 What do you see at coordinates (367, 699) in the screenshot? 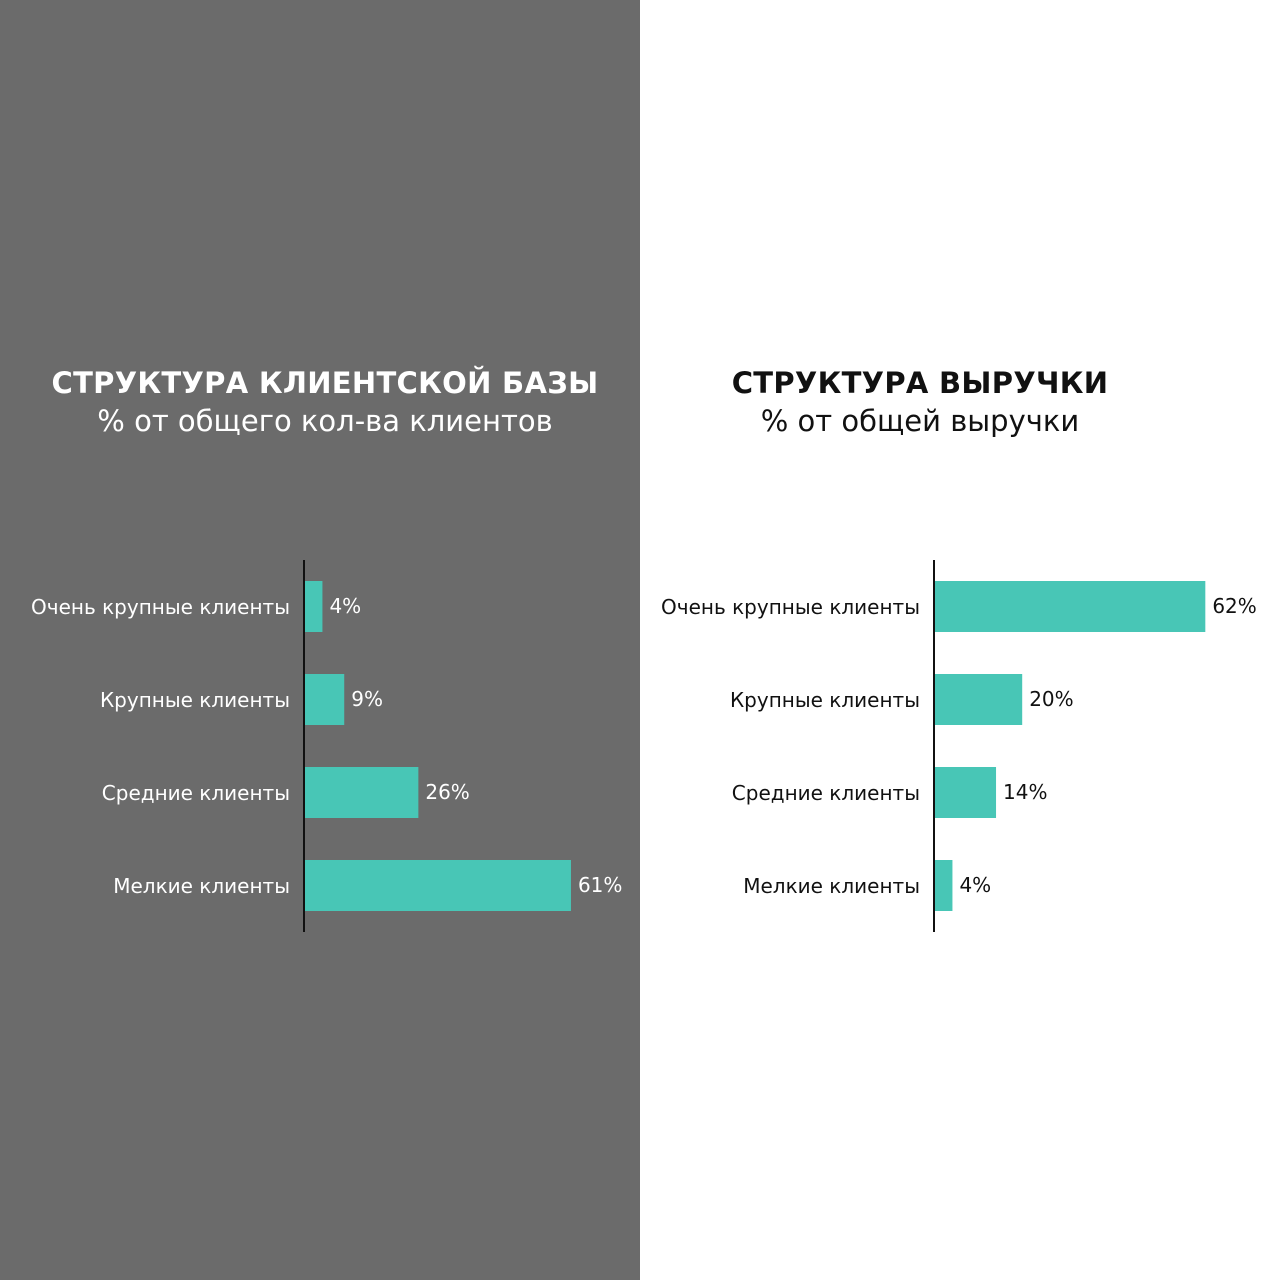
I see `data-label: 9%` at bounding box center [367, 699].